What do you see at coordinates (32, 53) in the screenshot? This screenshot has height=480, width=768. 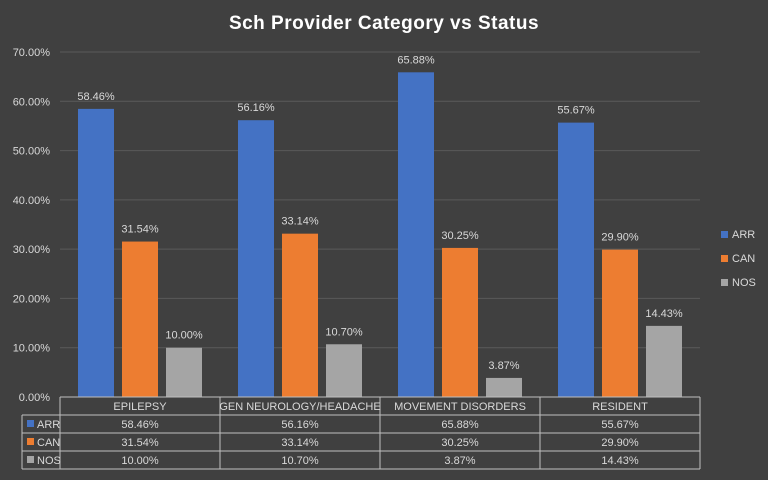 I see `y-tick-label: 70.00%` at bounding box center [32, 53].